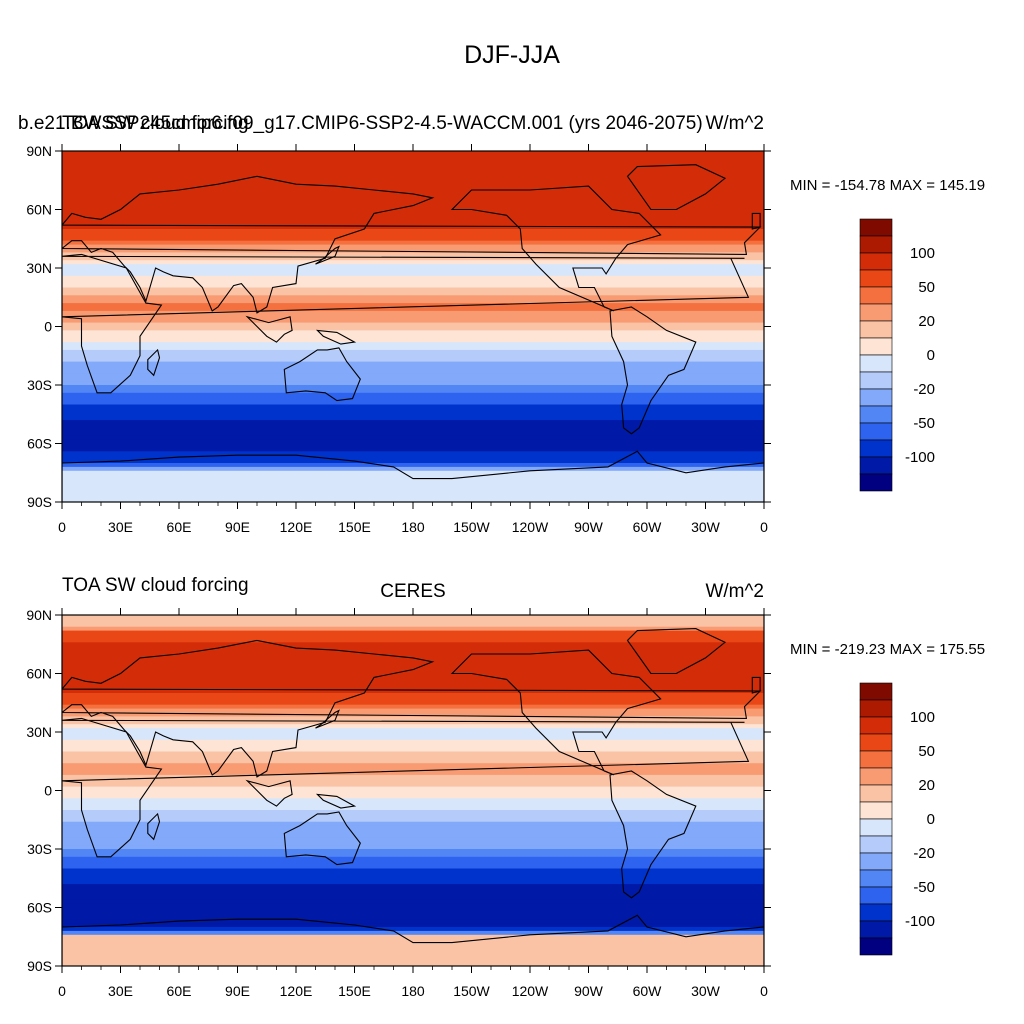 This screenshot has height=1024, width=1024. Describe the element at coordinates (512, 55) in the screenshot. I see `figure-title: DJF-JJA` at that location.